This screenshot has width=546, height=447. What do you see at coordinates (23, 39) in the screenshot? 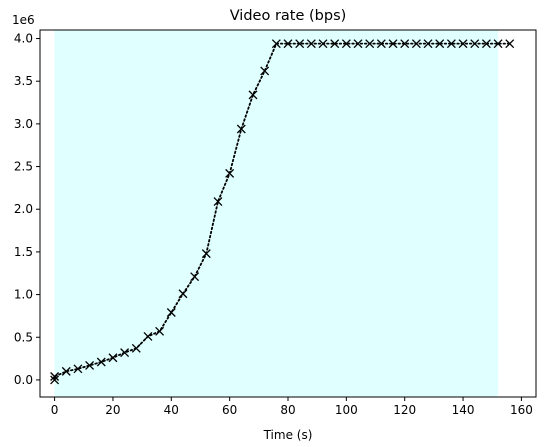
I see `y-tick-label: 4.0` at bounding box center [23, 39].